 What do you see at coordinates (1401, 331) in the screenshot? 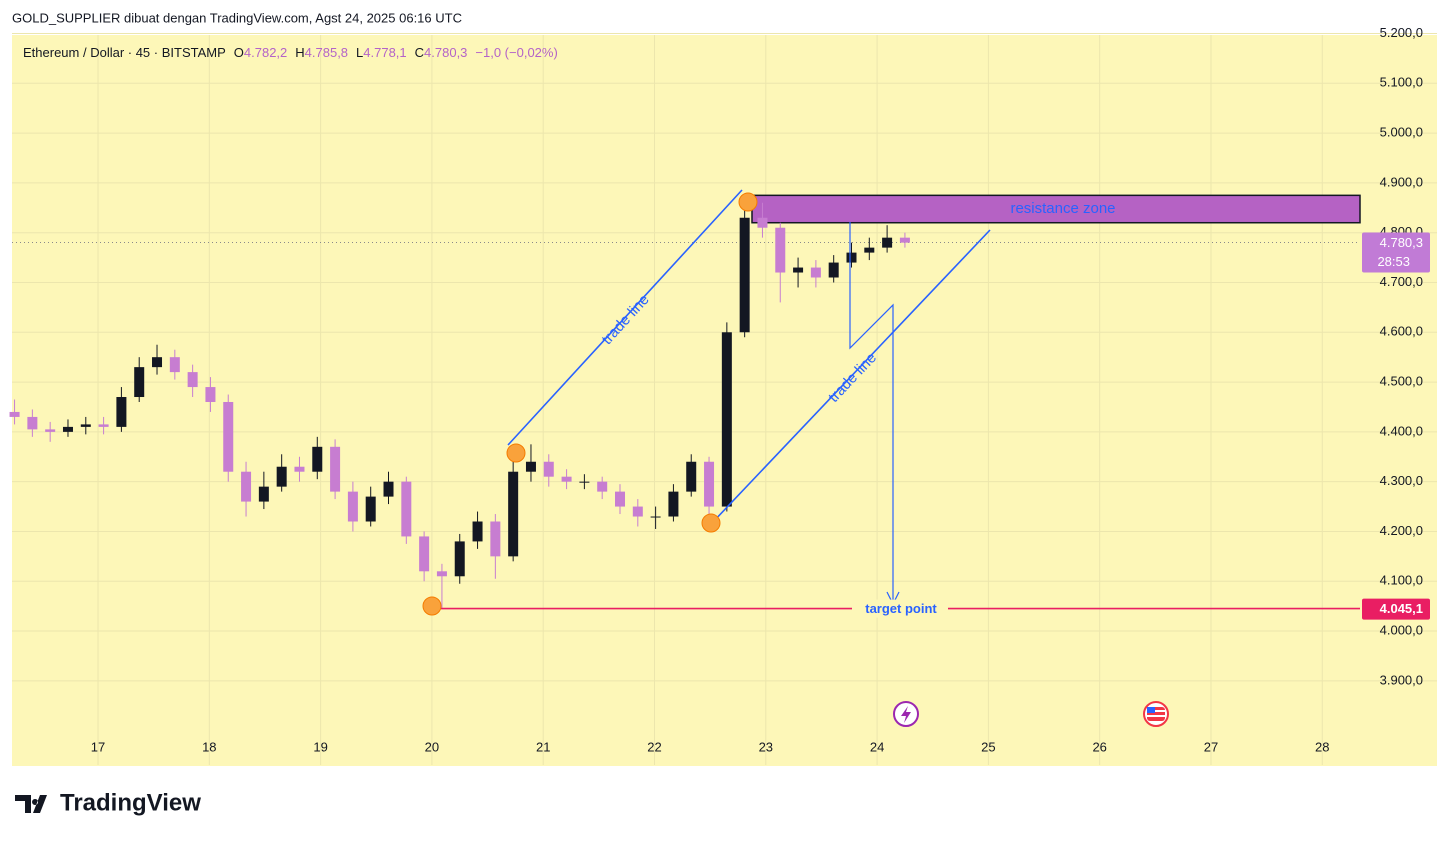
I see `y-tick-label: 4.600,0` at bounding box center [1401, 331].